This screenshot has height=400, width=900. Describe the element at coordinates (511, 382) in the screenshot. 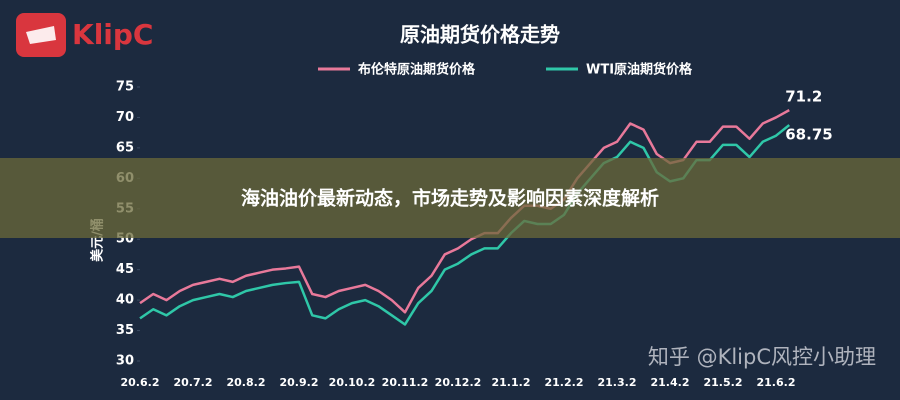

I see `x-tick-label: 21.1.2` at that location.